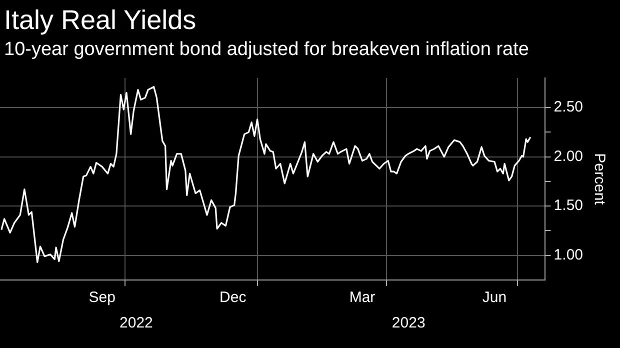  Describe the element at coordinates (266, 50) in the screenshot. I see `chart-subtitle: 10-year government bond adjusted for breakeven inflation rate` at that location.